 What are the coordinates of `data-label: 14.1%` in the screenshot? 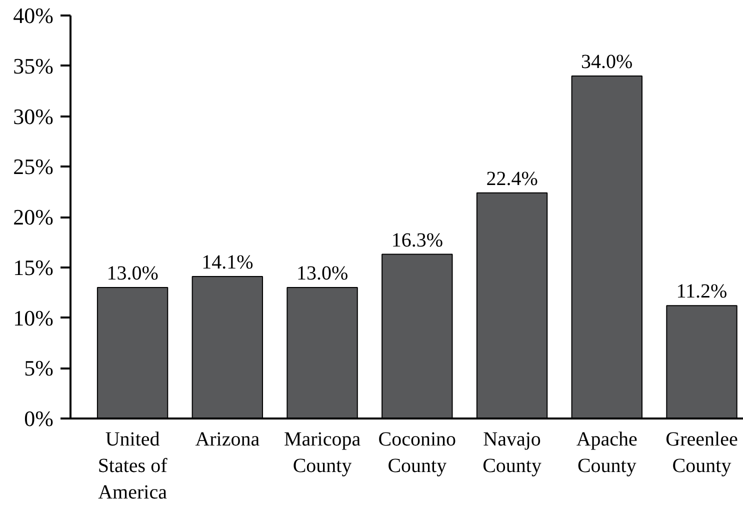 It's located at (228, 262).